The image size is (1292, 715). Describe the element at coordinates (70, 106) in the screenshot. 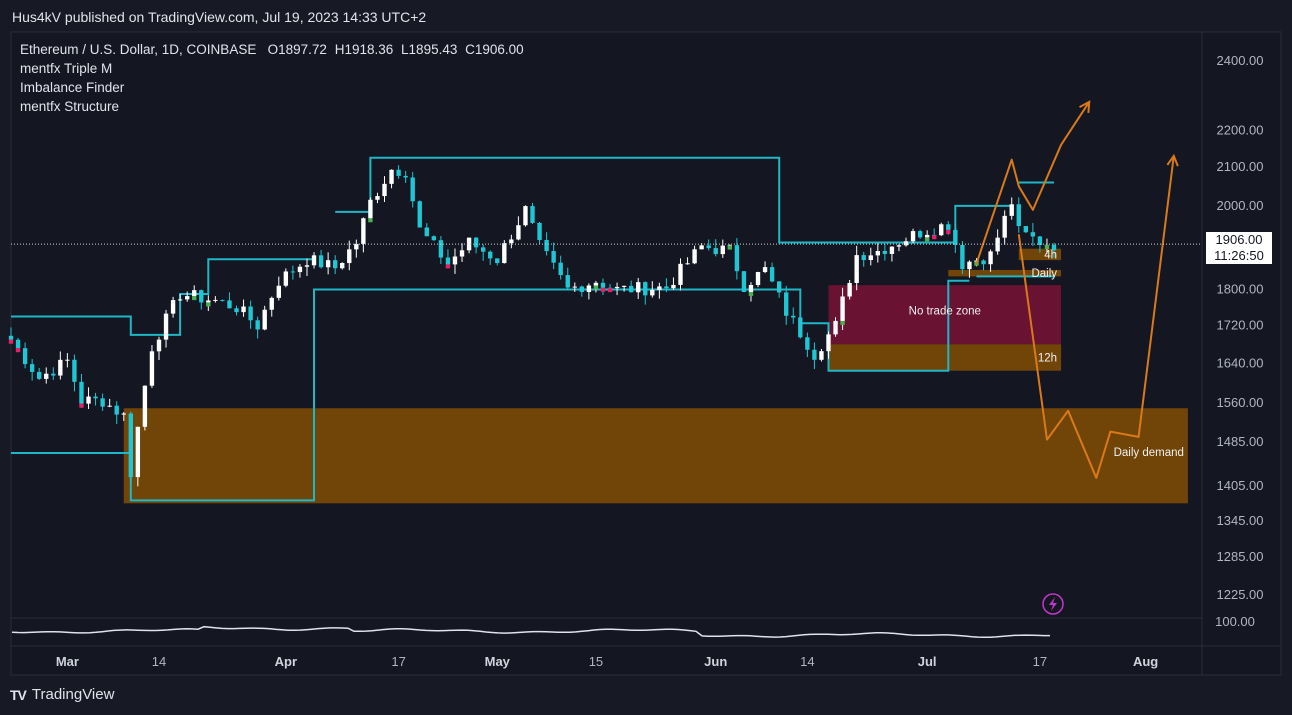

I see `indicator-structure: mentfx Structure` at that location.